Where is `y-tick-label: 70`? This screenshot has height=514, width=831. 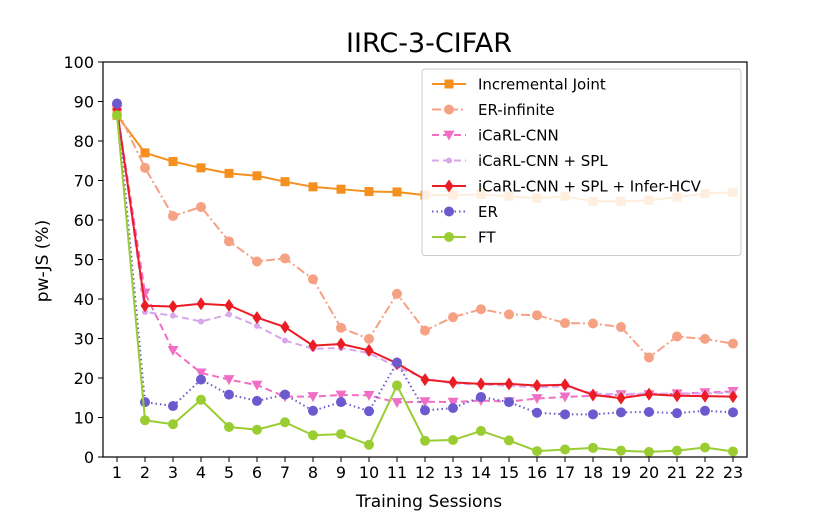
y-tick-label: 70 is located at coordinates (84, 181).